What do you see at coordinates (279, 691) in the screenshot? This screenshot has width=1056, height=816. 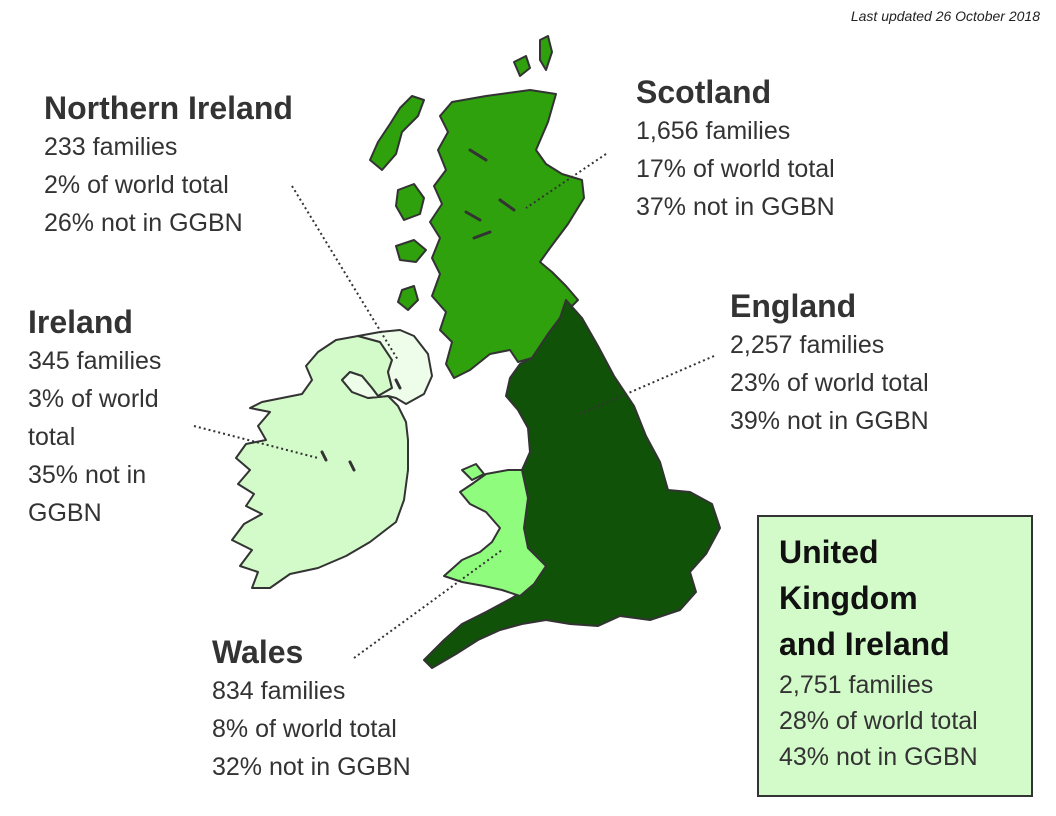 I see `region-families: 834 families` at bounding box center [279, 691].